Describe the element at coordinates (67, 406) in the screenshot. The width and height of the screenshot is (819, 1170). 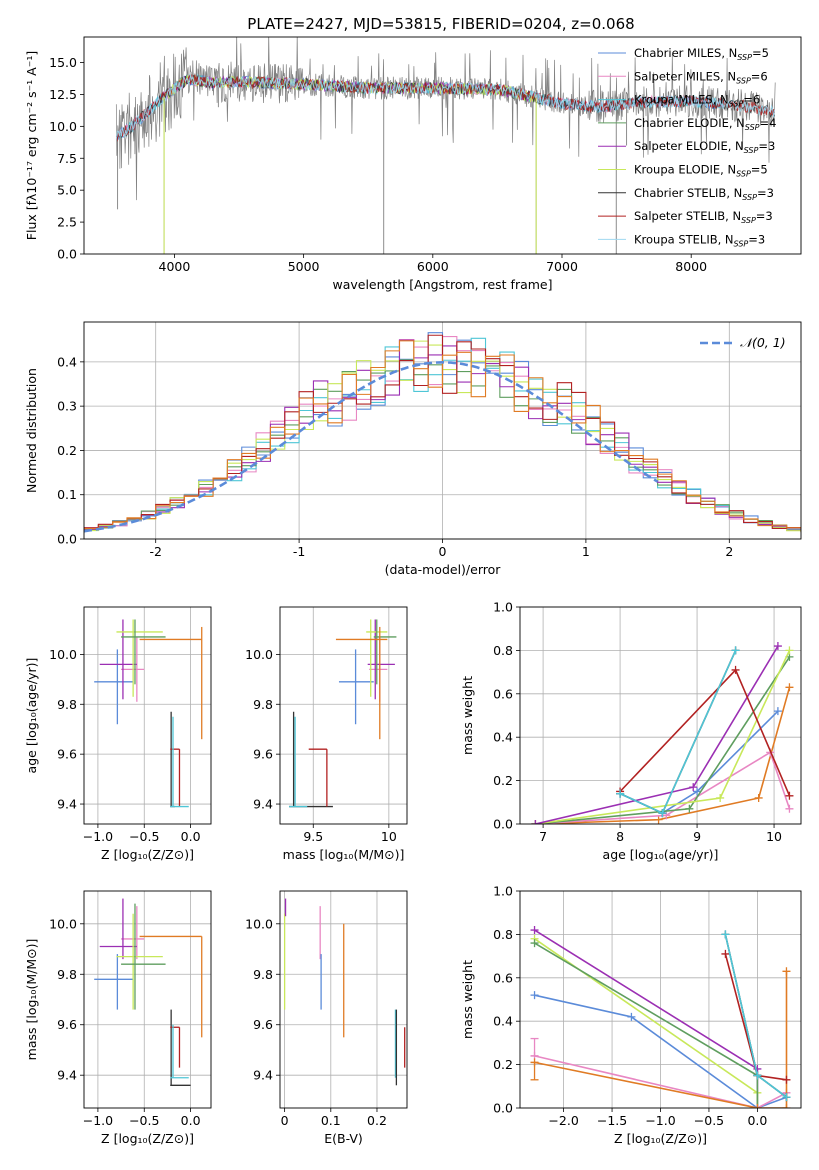
I see `y-tick-label: 0.3` at that location.